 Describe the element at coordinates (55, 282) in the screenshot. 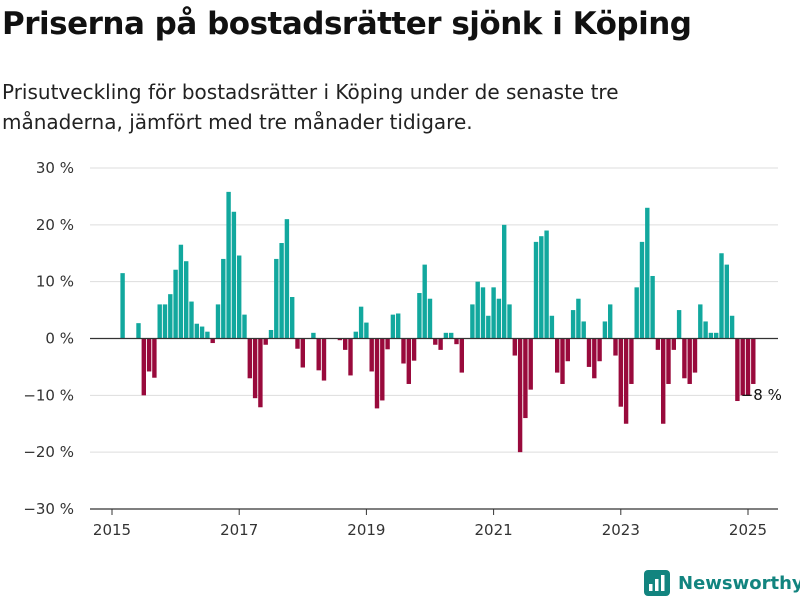

I see `y-tick-label: 10 %` at that location.